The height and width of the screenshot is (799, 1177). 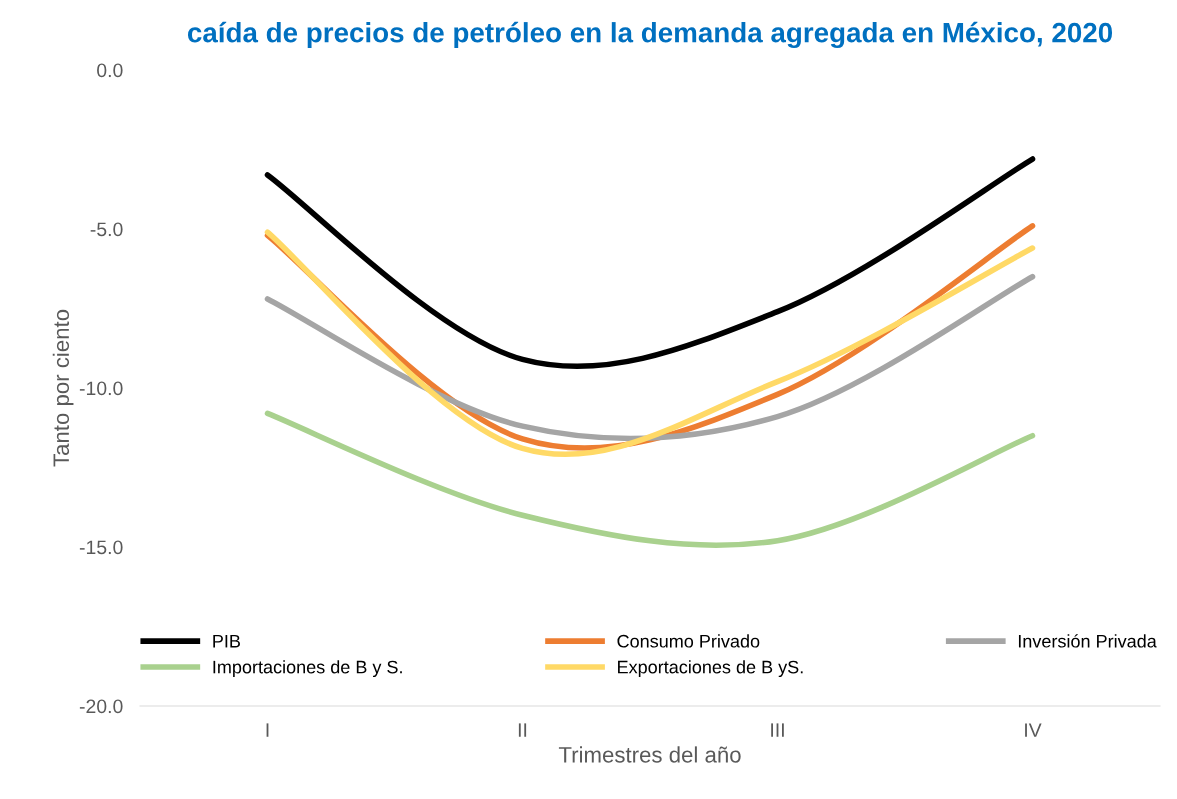 What do you see at coordinates (267, 730) in the screenshot?
I see `x-tick-label: I` at bounding box center [267, 730].